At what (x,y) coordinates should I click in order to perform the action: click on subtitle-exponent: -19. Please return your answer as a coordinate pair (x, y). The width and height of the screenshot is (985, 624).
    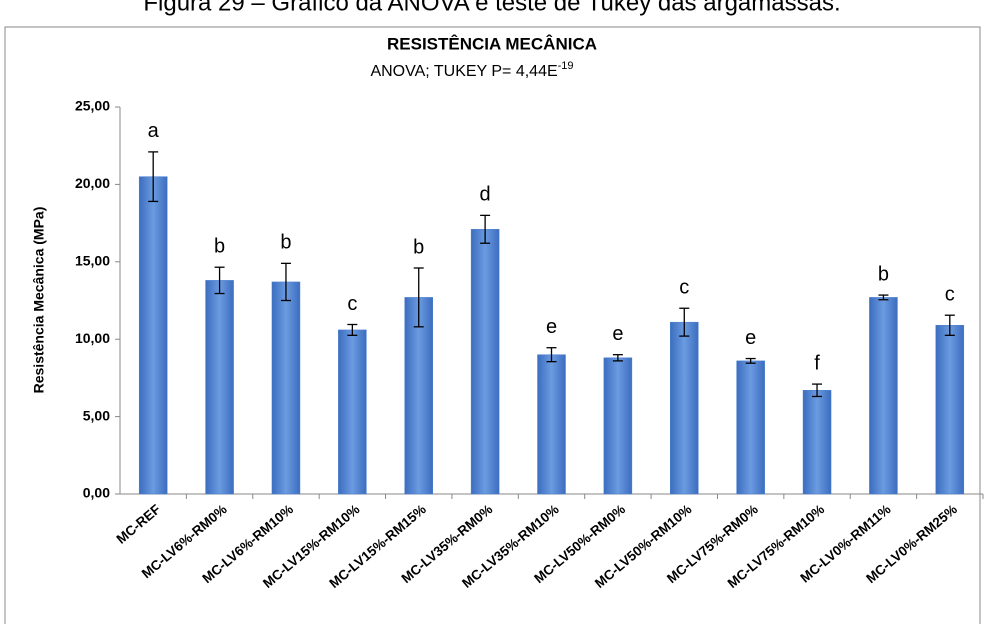
    Looking at the image, I should click on (566, 66).